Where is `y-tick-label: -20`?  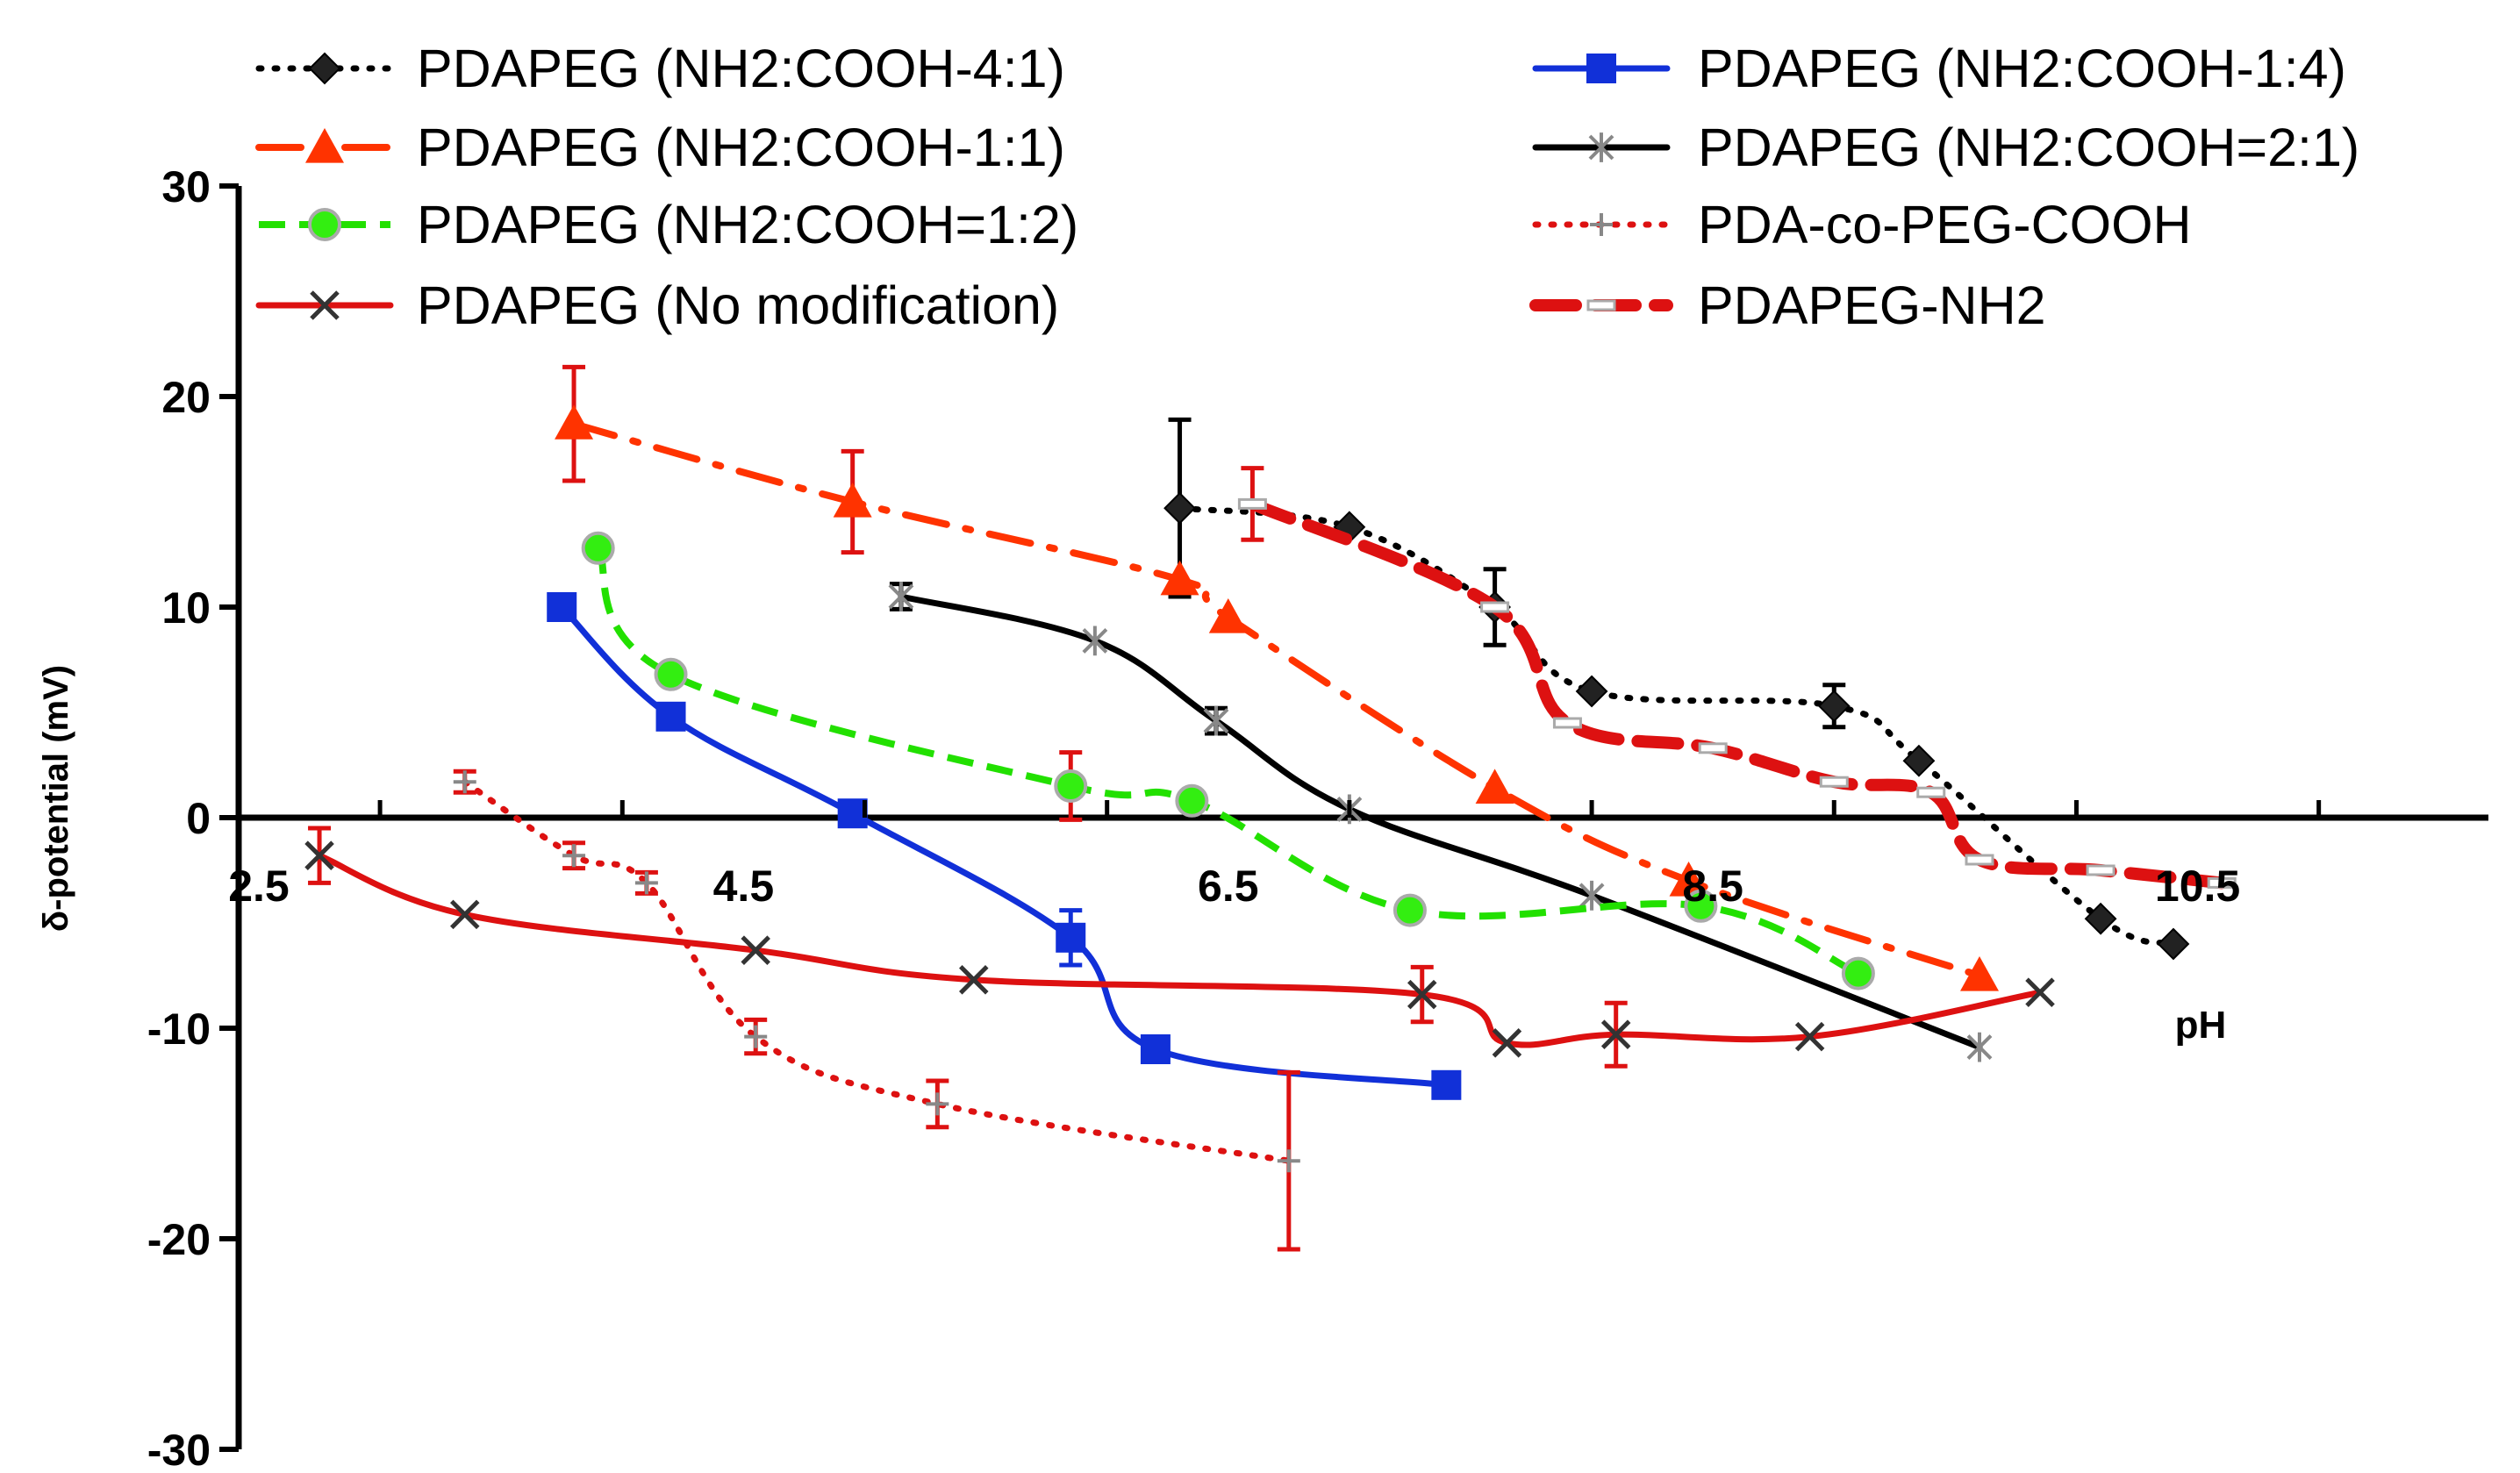
y-tick-label: -20 is located at coordinates (179, 1239).